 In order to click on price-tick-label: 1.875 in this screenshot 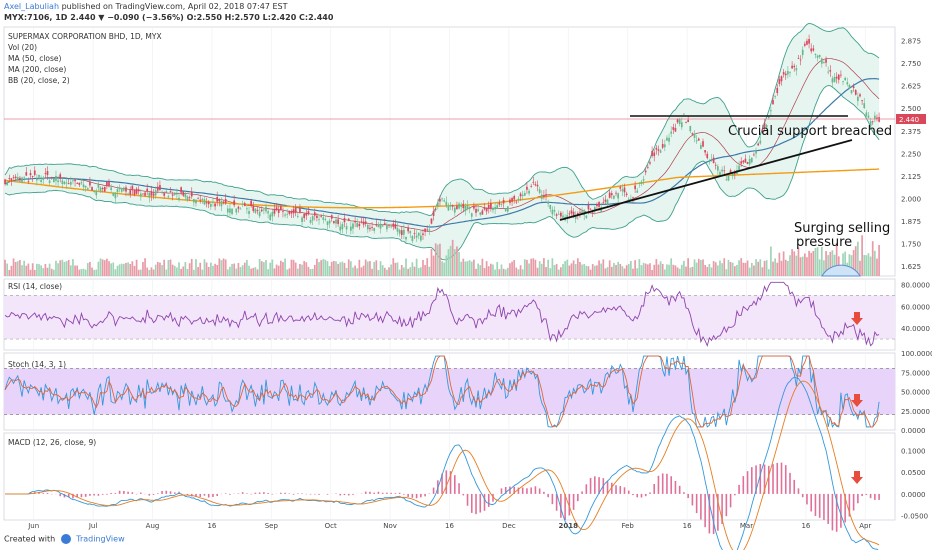, I will do `click(911, 222)`.